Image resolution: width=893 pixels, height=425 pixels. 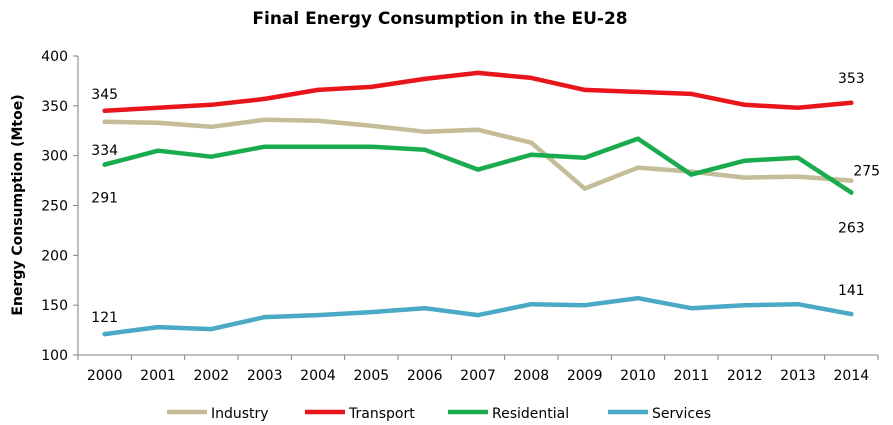 I want to click on series-line, so click(x=478, y=92).